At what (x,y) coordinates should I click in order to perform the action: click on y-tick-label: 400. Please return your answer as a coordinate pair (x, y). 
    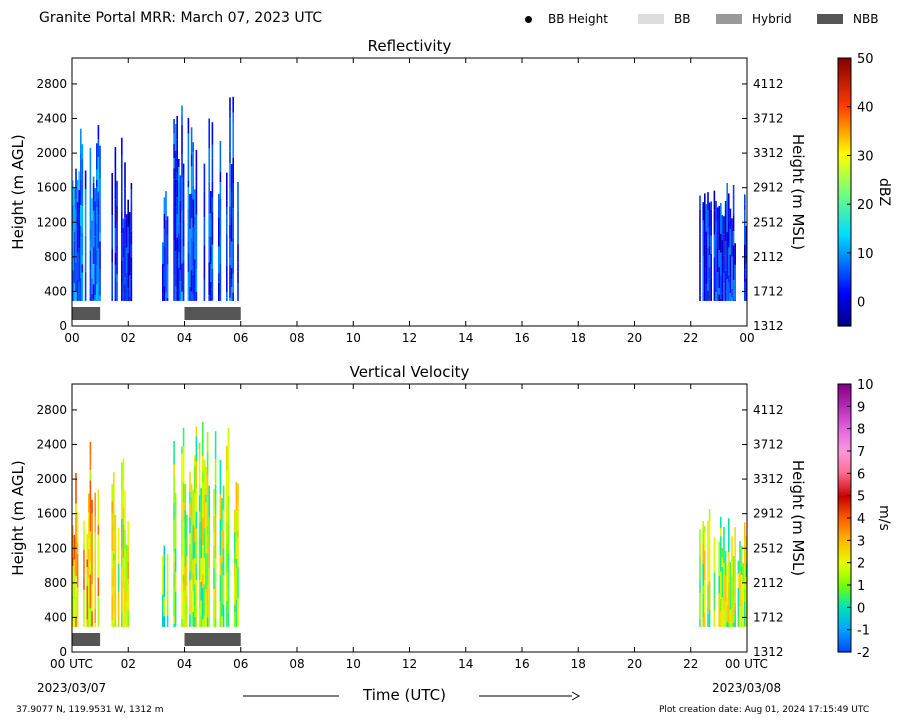
    Looking at the image, I should click on (55, 291).